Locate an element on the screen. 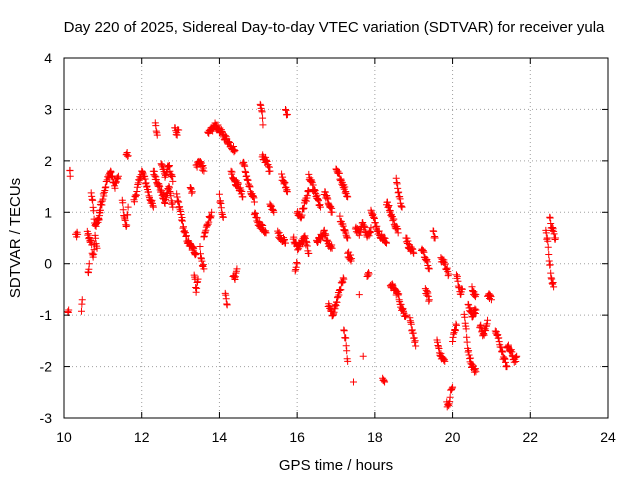 This screenshot has height=480, width=640. y-tick-labels: -3 -2 -1 0 1 2 3 4 is located at coordinates (46, 238).